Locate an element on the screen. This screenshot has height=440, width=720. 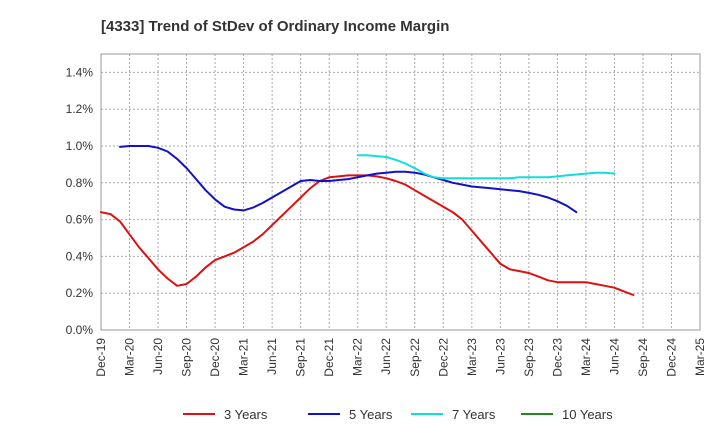
x-tick-label: Dec-24 is located at coordinates (671, 357).